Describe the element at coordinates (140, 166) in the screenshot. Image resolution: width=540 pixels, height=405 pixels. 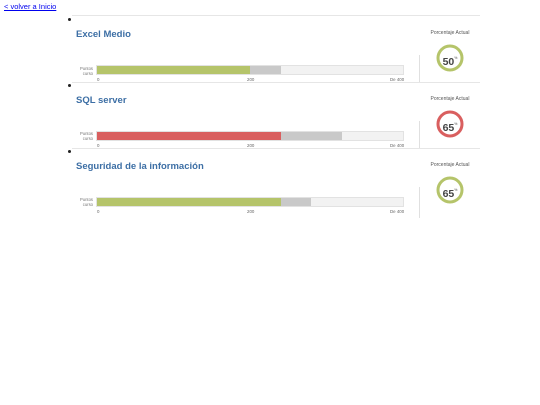
I see `course-title: Seguridad de la información` at that location.